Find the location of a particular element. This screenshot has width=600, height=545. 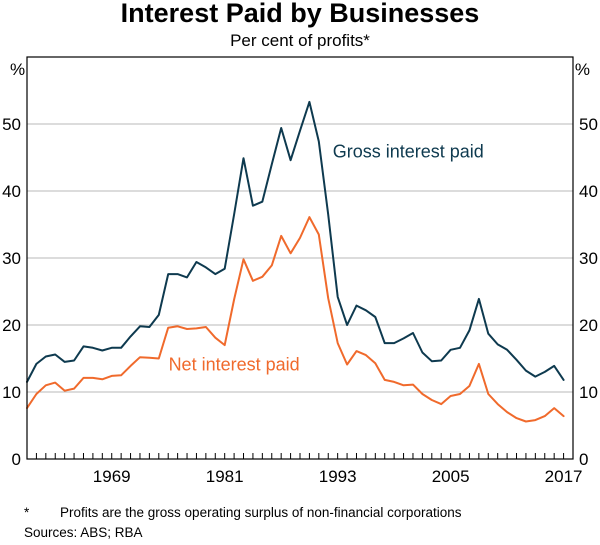

y-tick-label-right: 10 is located at coordinates (588, 392).